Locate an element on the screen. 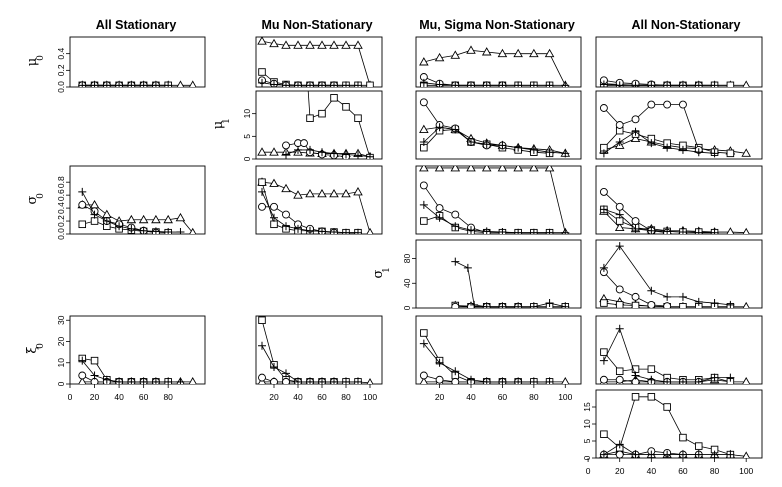 The height and width of the screenshot is (487, 782). panel-c1r1: 0 5 10 μ1 is located at coordinates (297, 125).